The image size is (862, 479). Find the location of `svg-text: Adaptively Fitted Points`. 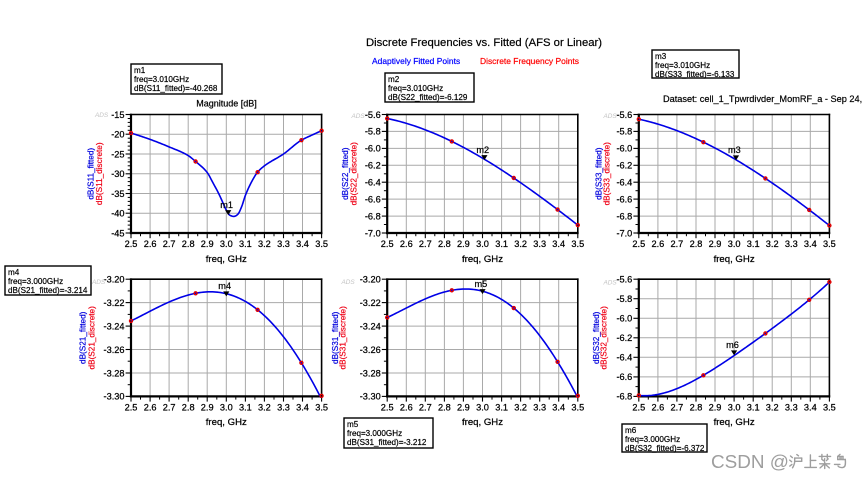

svg-text: Adaptively Fitted Points is located at coordinates (416, 61).